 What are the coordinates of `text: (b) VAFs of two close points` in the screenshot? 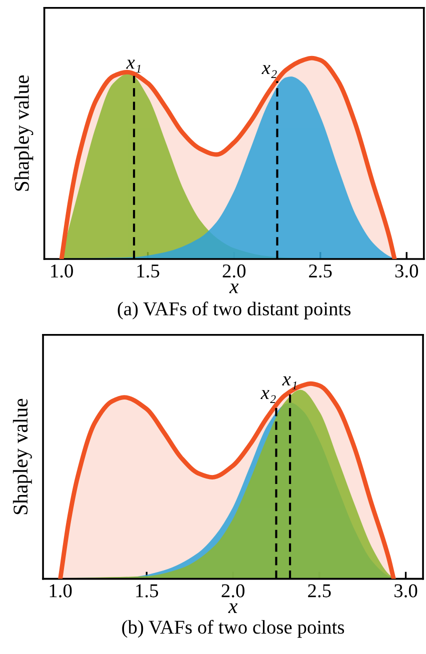 It's located at (233, 629).